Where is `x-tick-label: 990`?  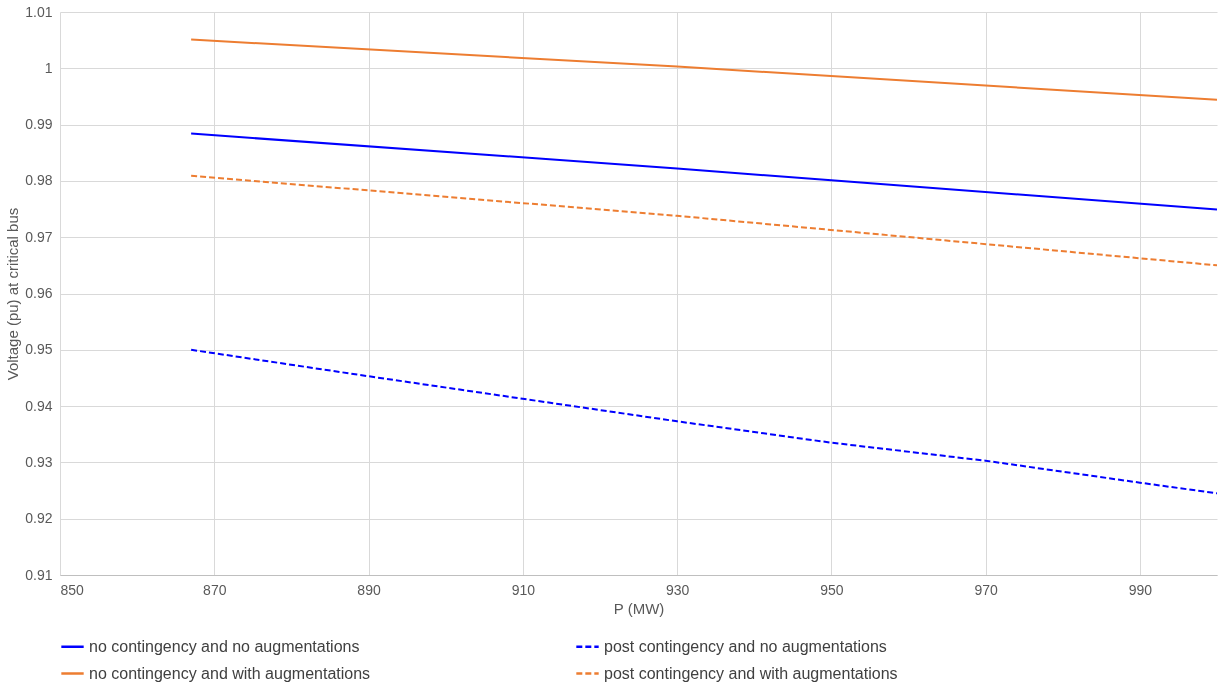 x-tick-label: 990 is located at coordinates (1140, 589).